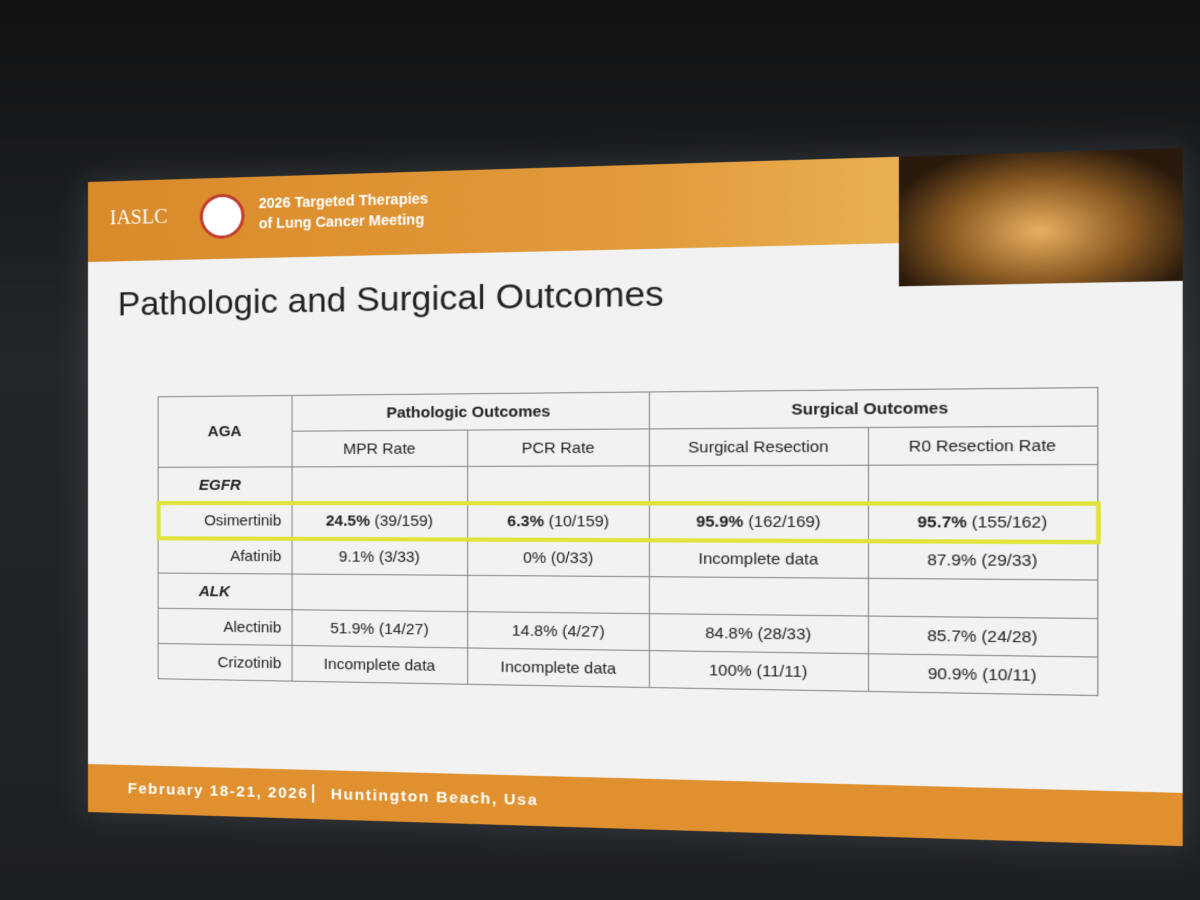 This screenshot has width=1200, height=900. What do you see at coordinates (729, 633) in the screenshot?
I see `cell-value: 84.8%` at bounding box center [729, 633].